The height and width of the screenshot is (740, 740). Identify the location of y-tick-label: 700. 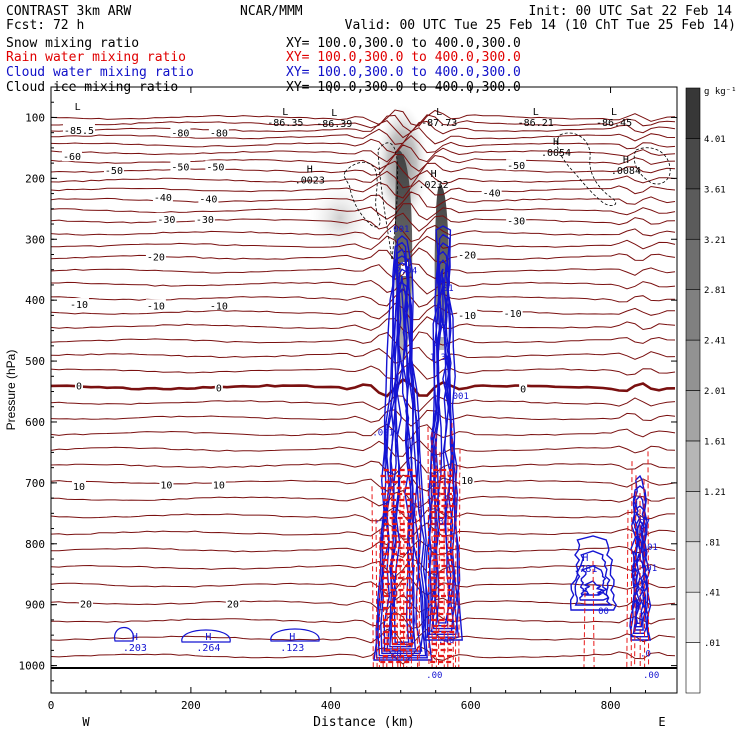
(35, 483).